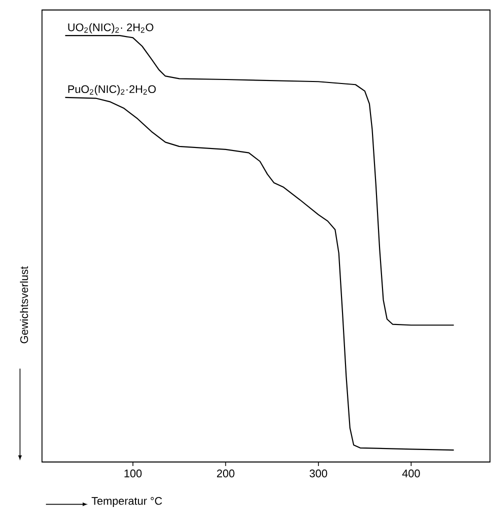  Describe the element at coordinates (411, 474) in the screenshot. I see `x-tick-label: 400` at that location.